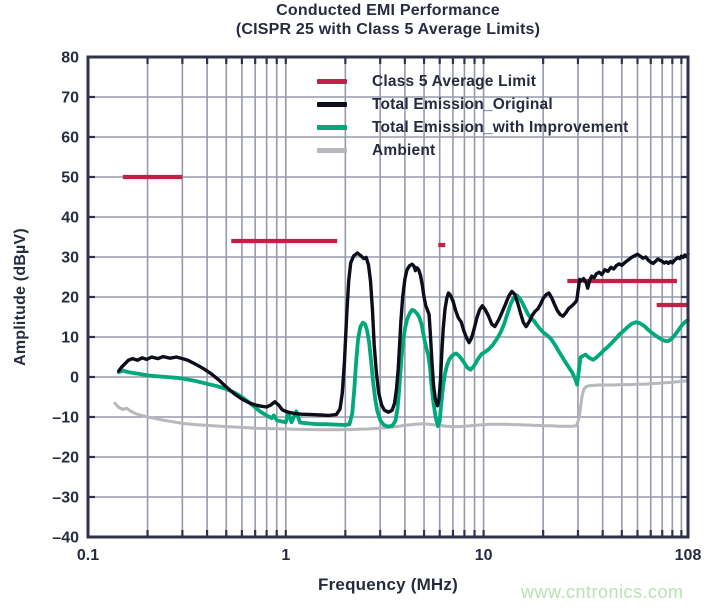 This screenshot has width=708, height=611. What do you see at coordinates (74, 378) in the screenshot?
I see `y-tick-label: 0` at bounding box center [74, 378].